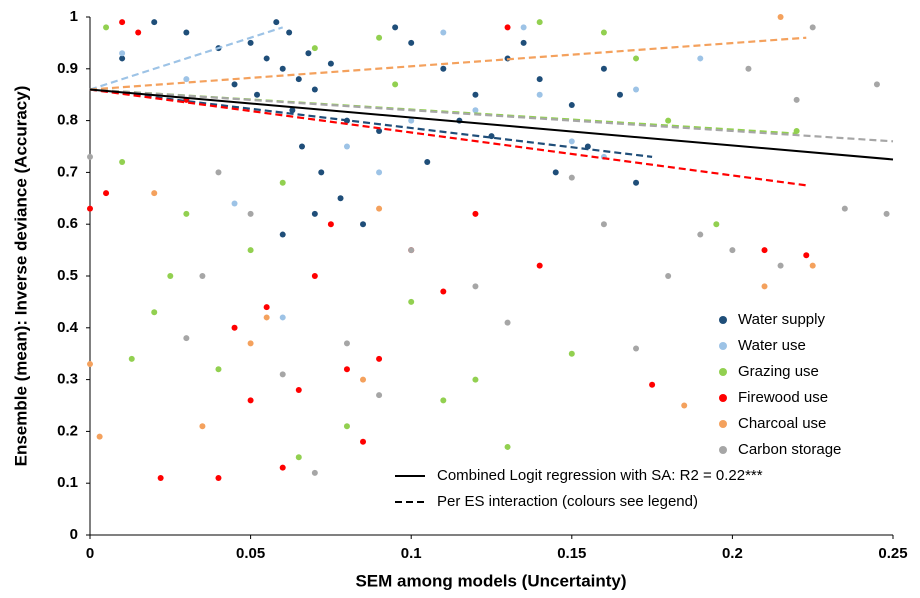  I want to click on legend-label: Grazing use, so click(778, 371).